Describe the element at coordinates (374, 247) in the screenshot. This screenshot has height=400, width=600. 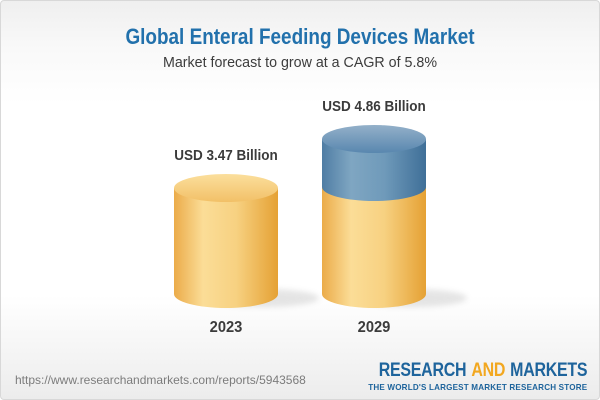
I see `bar-2029-base-segment` at that location.